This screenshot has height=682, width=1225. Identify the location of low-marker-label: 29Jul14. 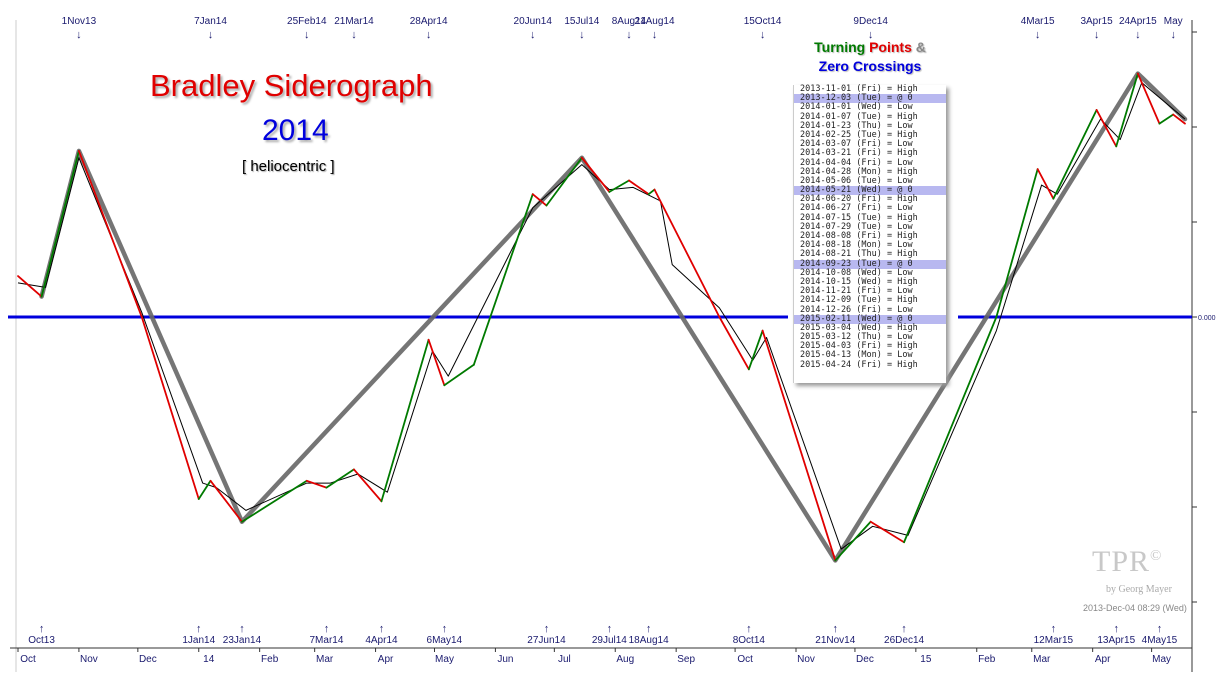
(609, 640).